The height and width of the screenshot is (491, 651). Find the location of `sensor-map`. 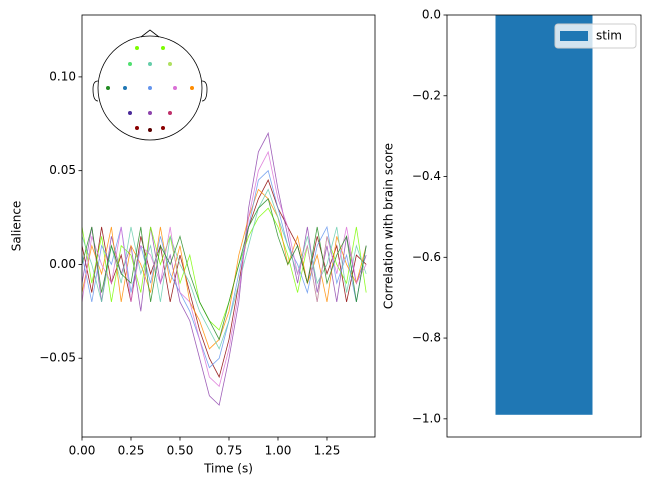

sensor-map is located at coordinates (150, 85).